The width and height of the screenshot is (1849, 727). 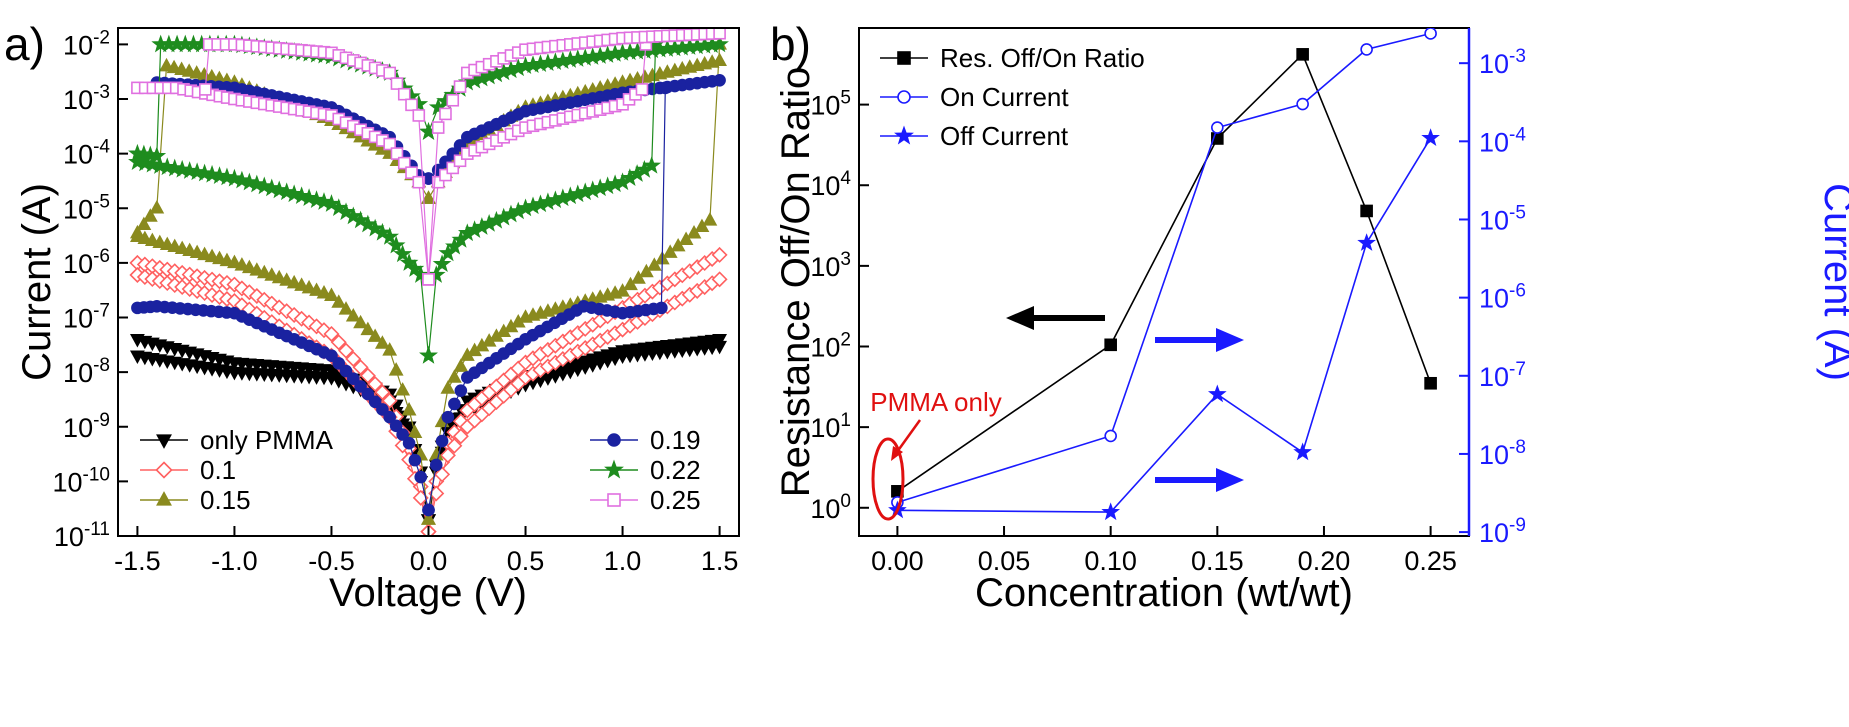 What do you see at coordinates (331, 561) in the screenshot?
I see `x-tick-label: -0.5` at bounding box center [331, 561].